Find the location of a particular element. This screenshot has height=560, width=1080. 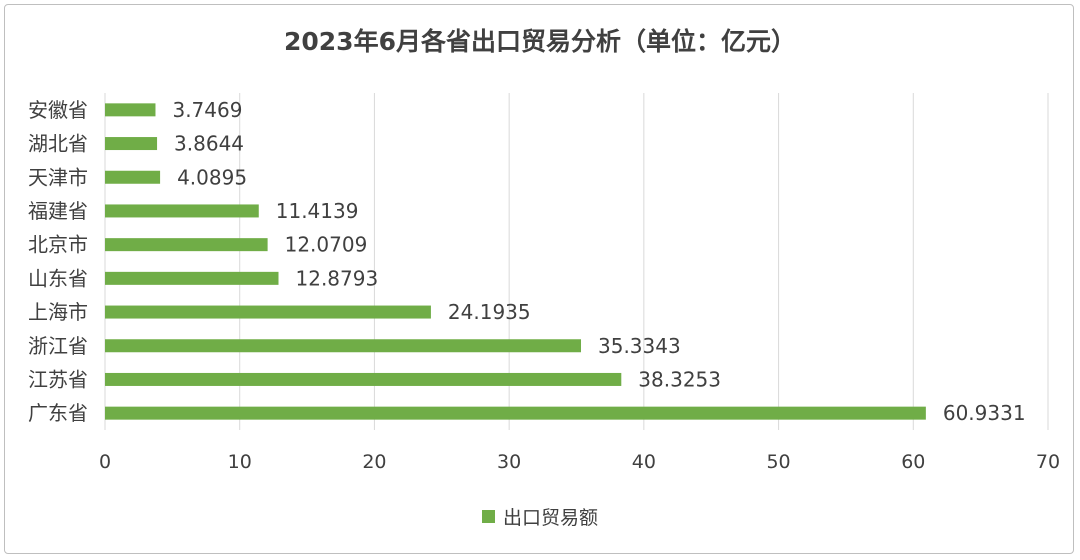

category-label: 浙江省 is located at coordinates (58, 346).